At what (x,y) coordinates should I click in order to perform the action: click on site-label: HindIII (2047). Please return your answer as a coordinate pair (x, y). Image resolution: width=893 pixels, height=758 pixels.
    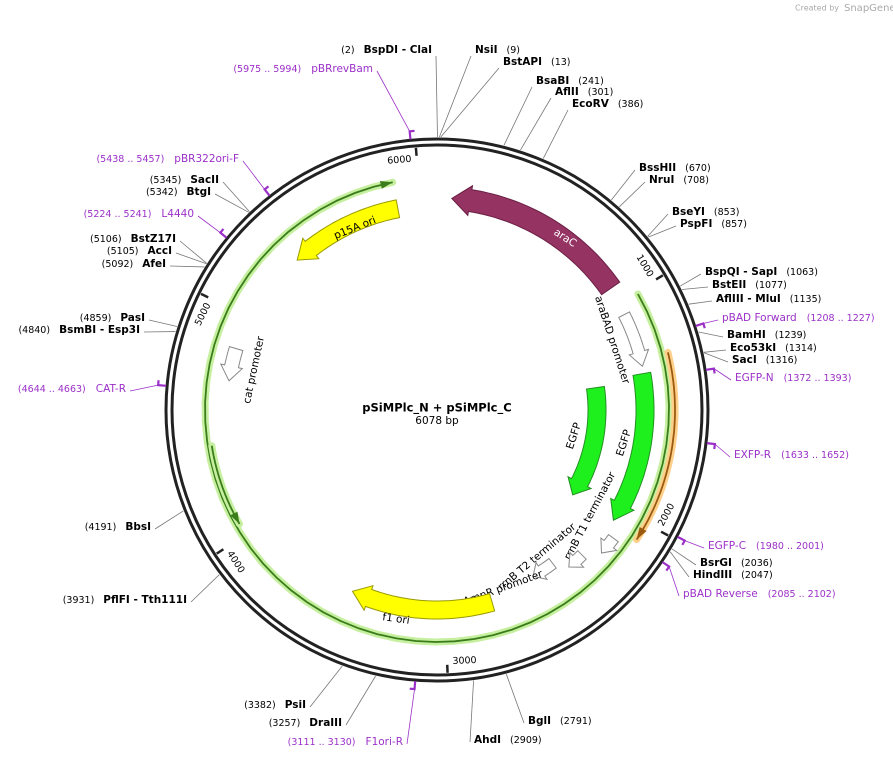
    Looking at the image, I should click on (733, 575).